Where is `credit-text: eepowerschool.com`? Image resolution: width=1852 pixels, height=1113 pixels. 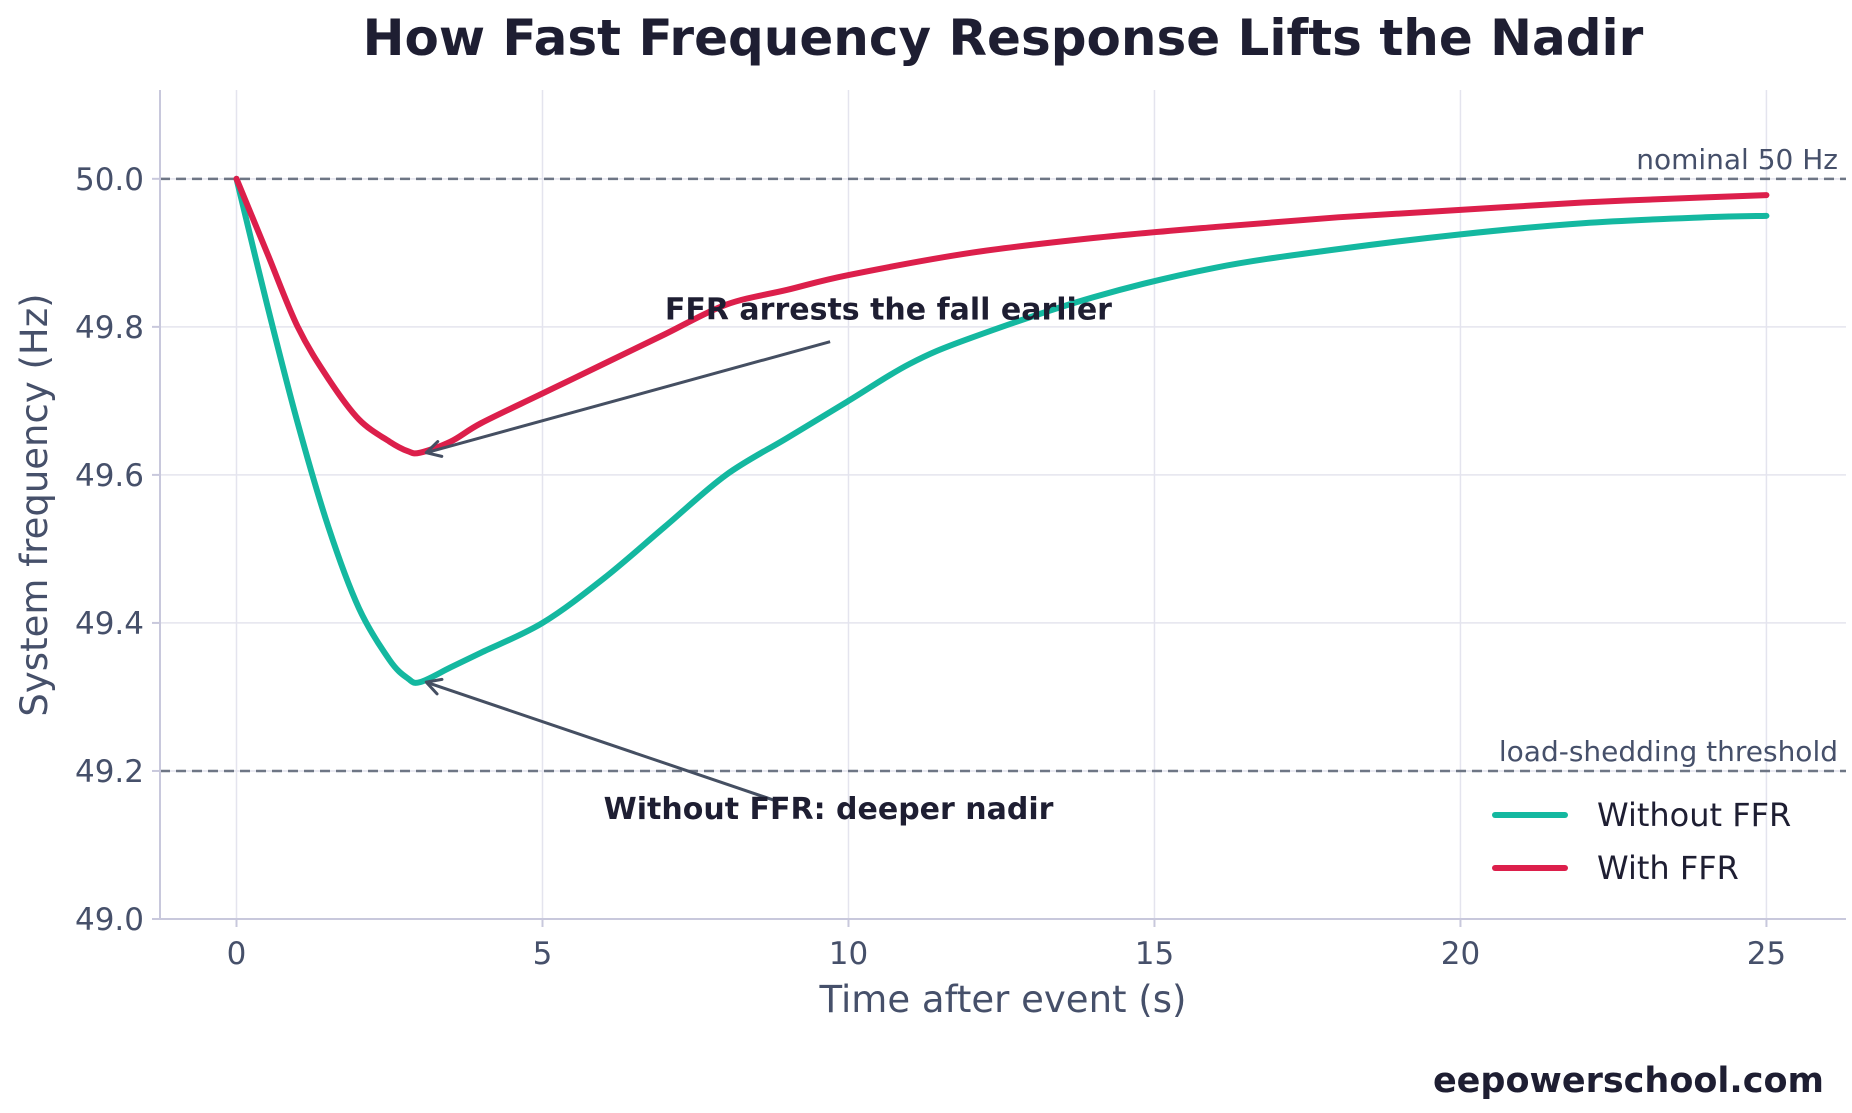 credit-text: eepowerschool.com is located at coordinates (1628, 1081).